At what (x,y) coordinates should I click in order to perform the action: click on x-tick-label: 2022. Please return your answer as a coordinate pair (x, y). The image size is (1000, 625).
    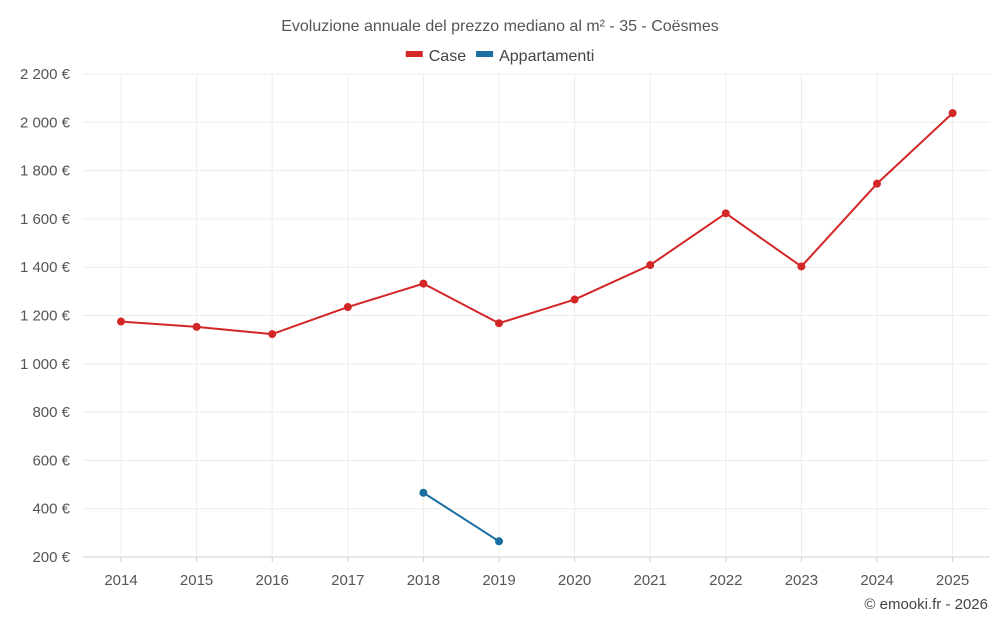
    Looking at the image, I should click on (725, 580).